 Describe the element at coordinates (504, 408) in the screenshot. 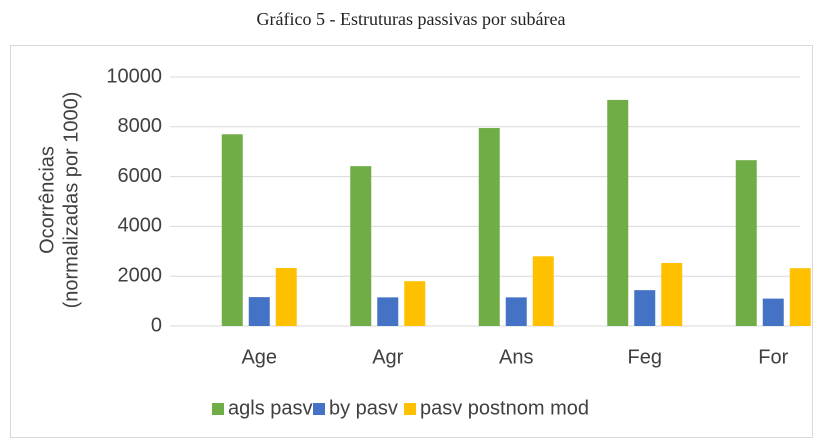

I see `legend-label: pasv postnom mod` at that location.